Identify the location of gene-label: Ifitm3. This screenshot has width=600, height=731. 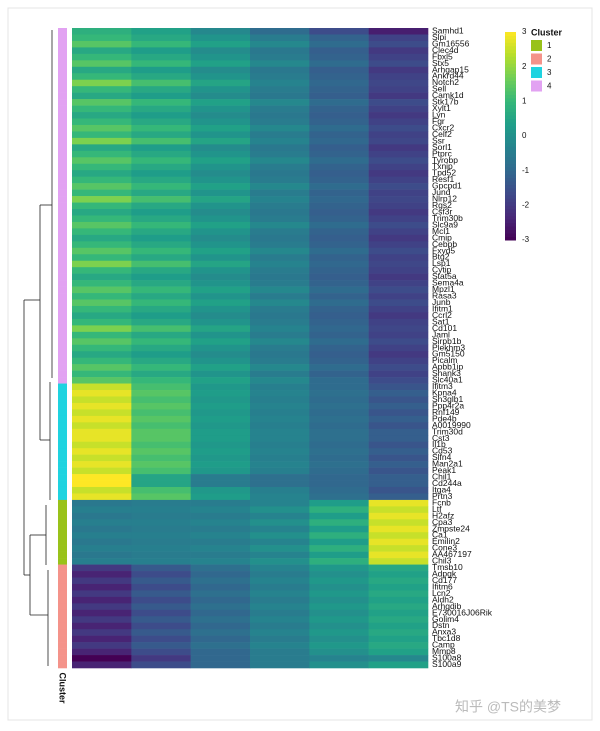
(442, 386).